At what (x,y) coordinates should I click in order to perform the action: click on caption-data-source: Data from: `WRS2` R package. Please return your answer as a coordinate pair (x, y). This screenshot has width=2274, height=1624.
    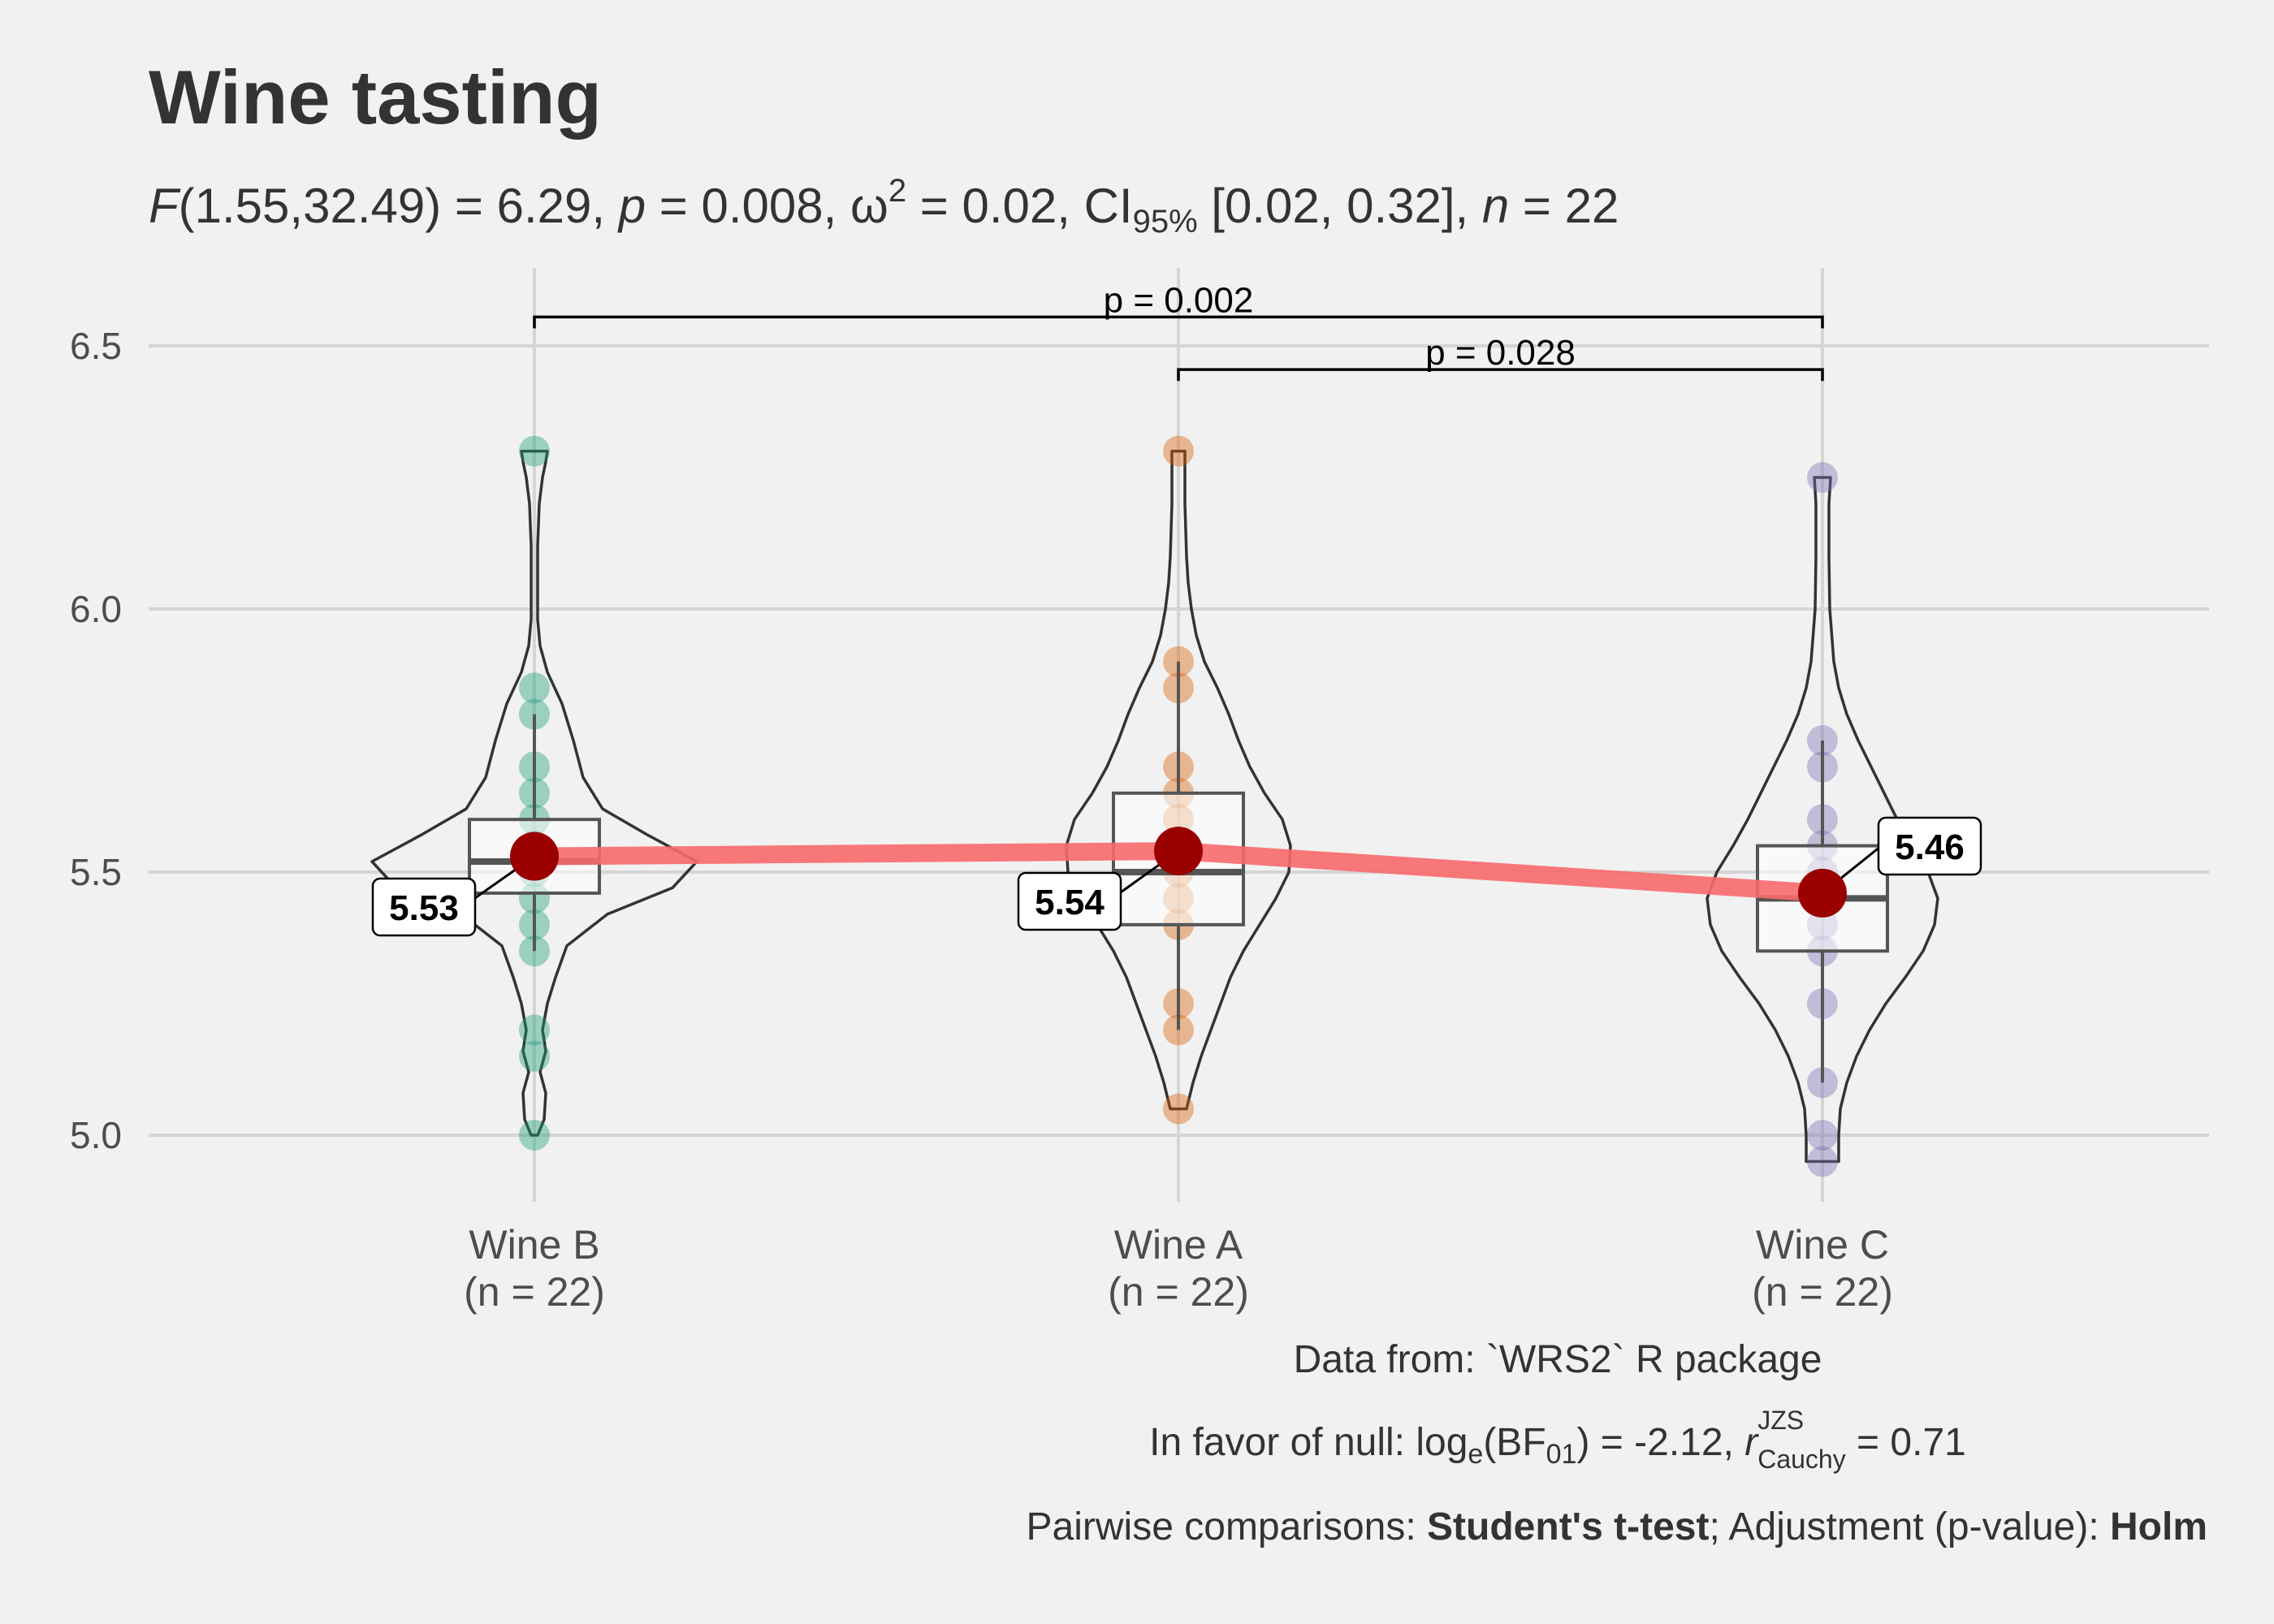
    Looking at the image, I should click on (1558, 1360).